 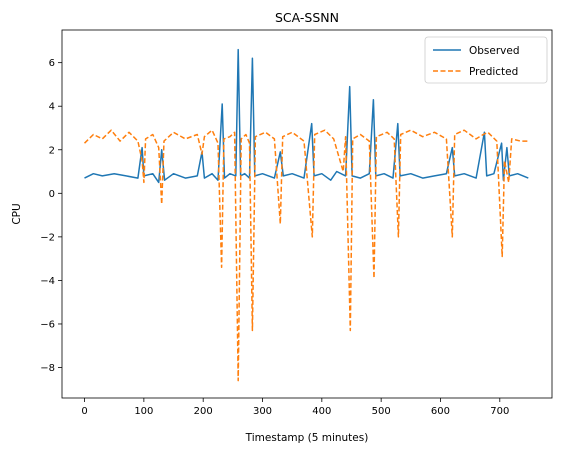 I want to click on x-tick-label: 700, so click(x=499, y=411).